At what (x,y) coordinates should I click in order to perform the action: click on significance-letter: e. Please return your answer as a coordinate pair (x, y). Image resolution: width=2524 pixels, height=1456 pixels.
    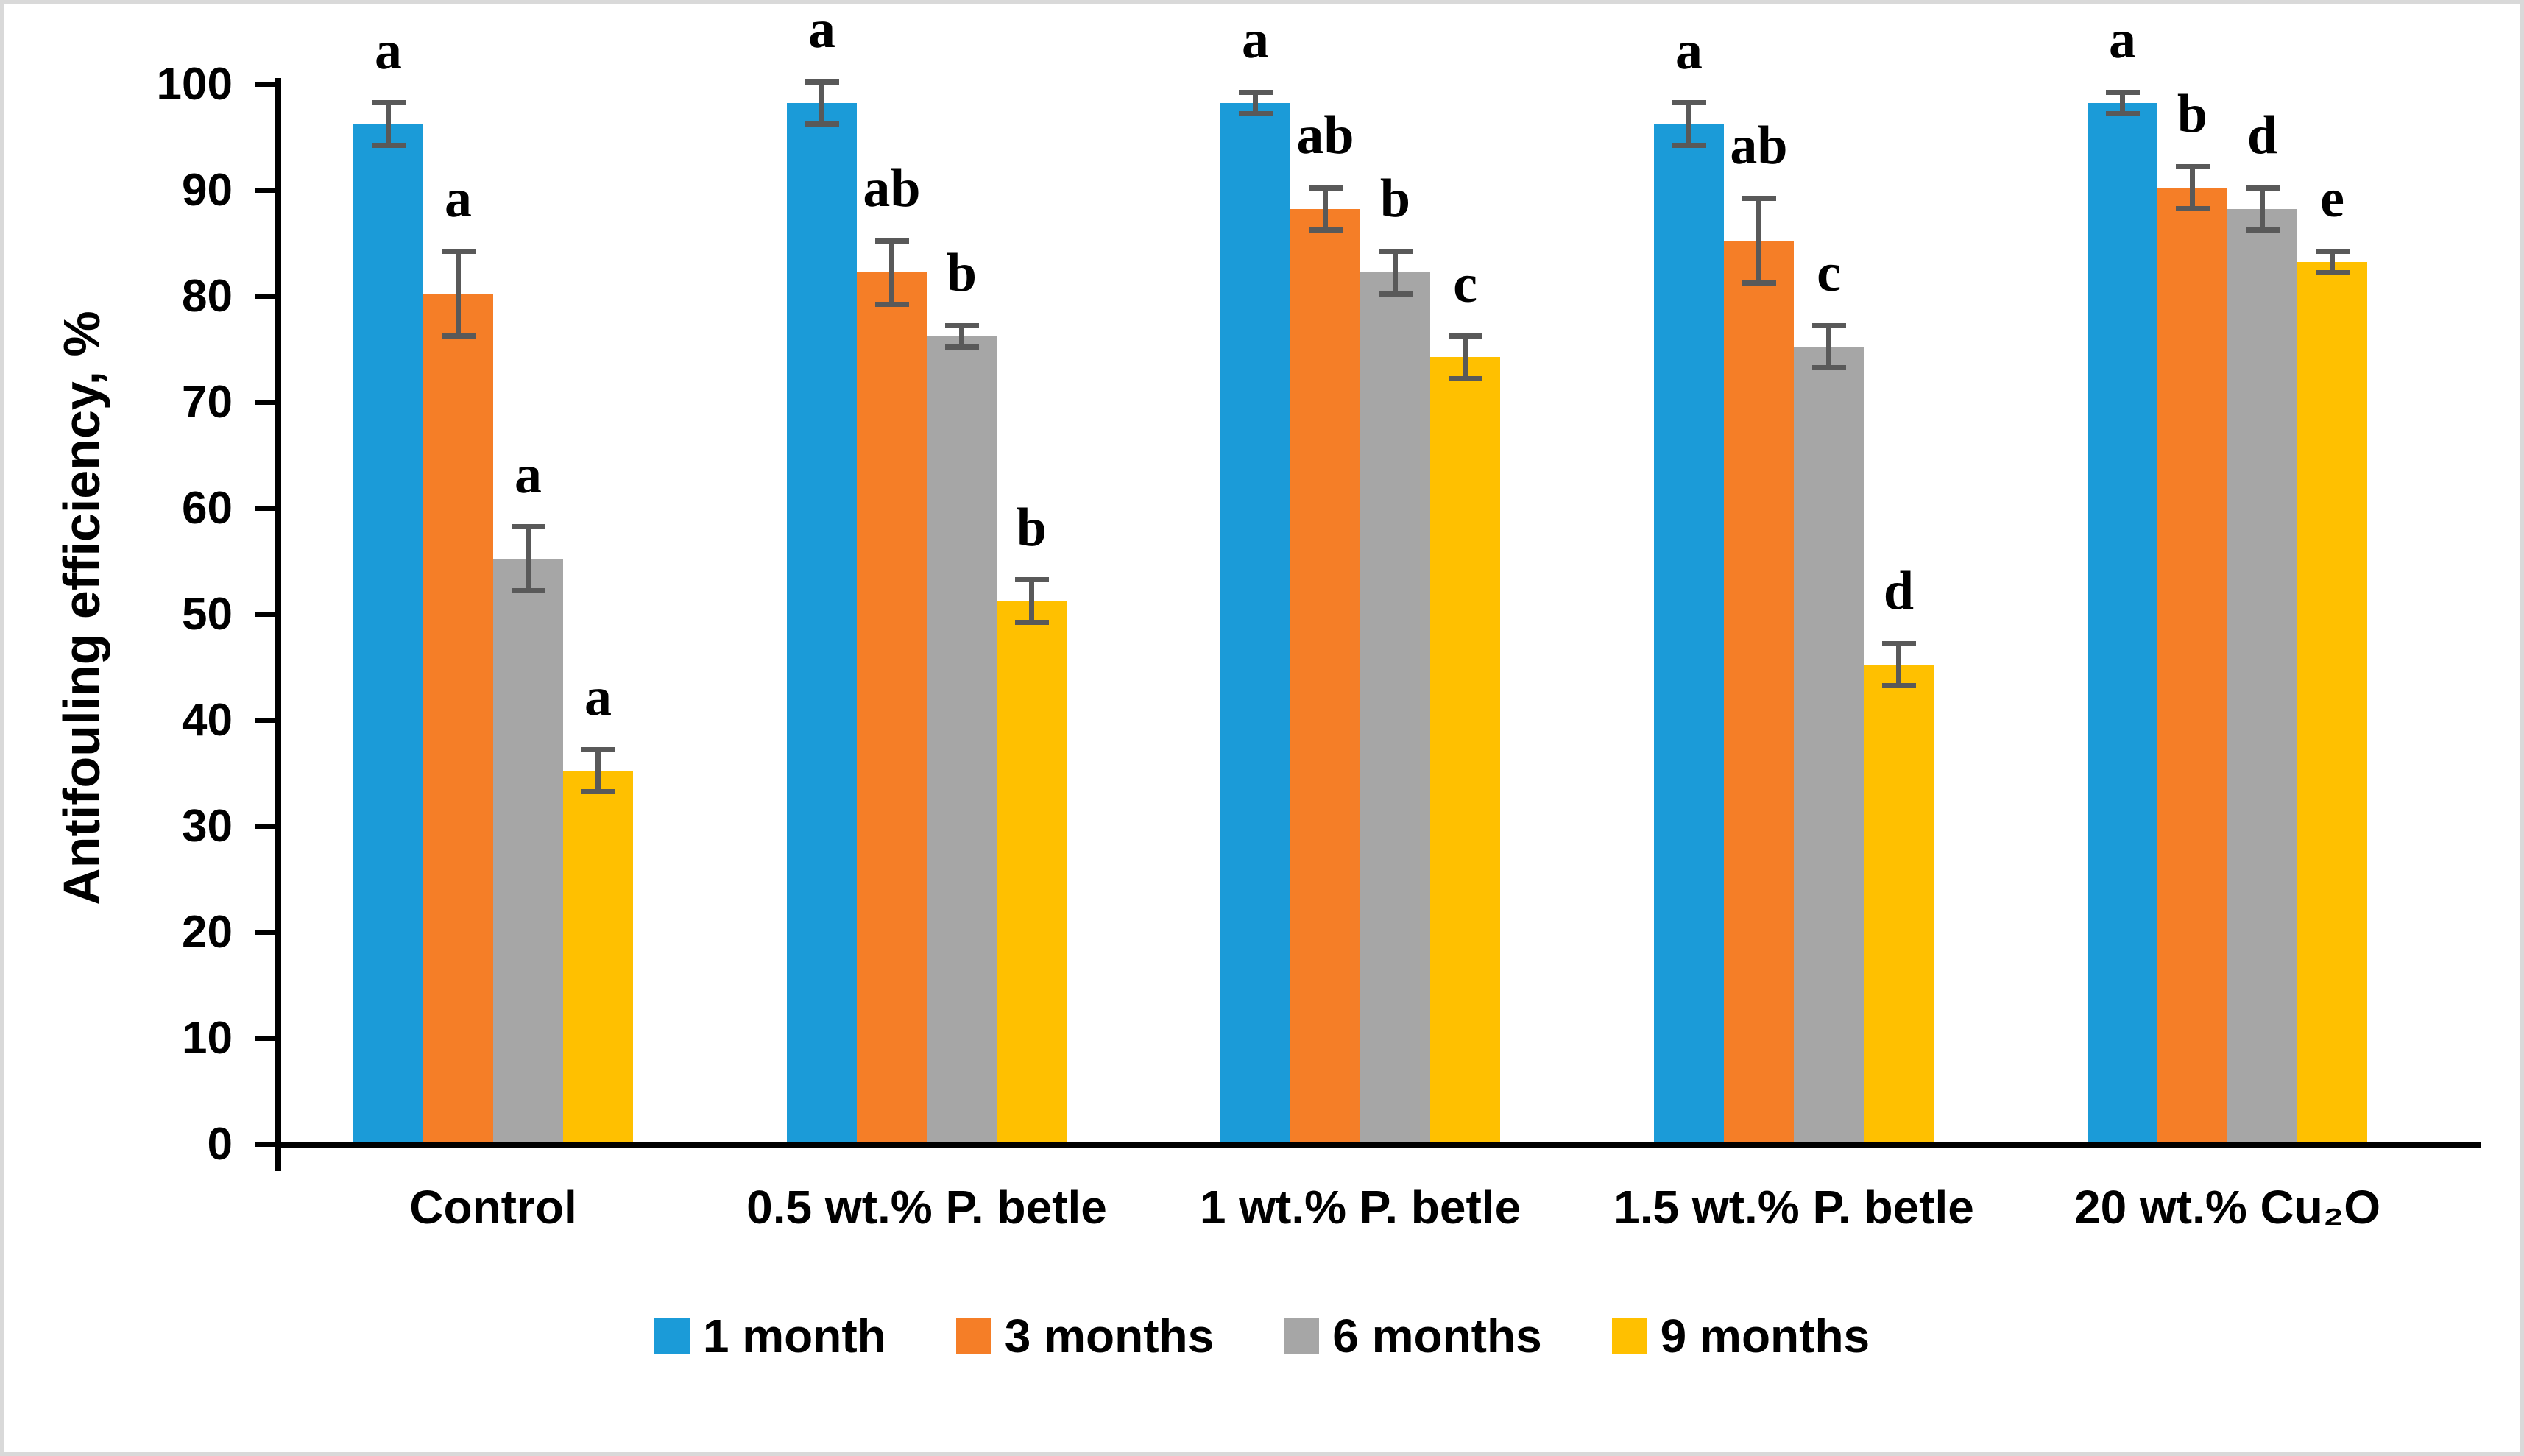
    Looking at the image, I should click on (2332, 199).